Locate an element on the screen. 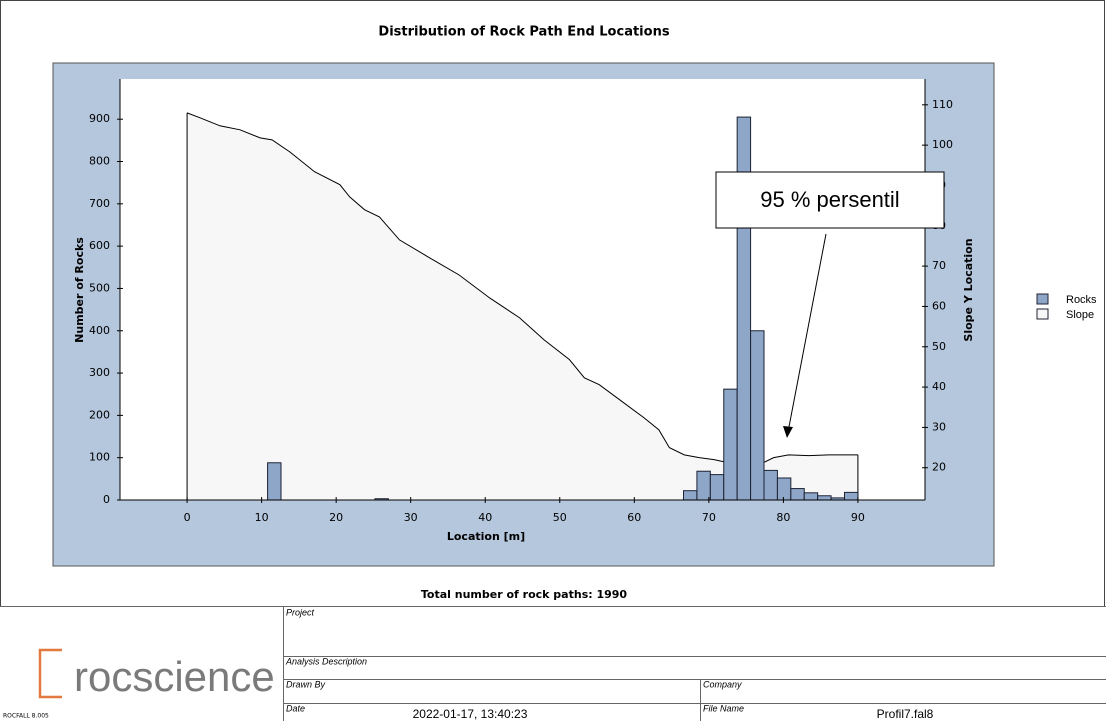  field-label: Drawn By is located at coordinates (306, 684).